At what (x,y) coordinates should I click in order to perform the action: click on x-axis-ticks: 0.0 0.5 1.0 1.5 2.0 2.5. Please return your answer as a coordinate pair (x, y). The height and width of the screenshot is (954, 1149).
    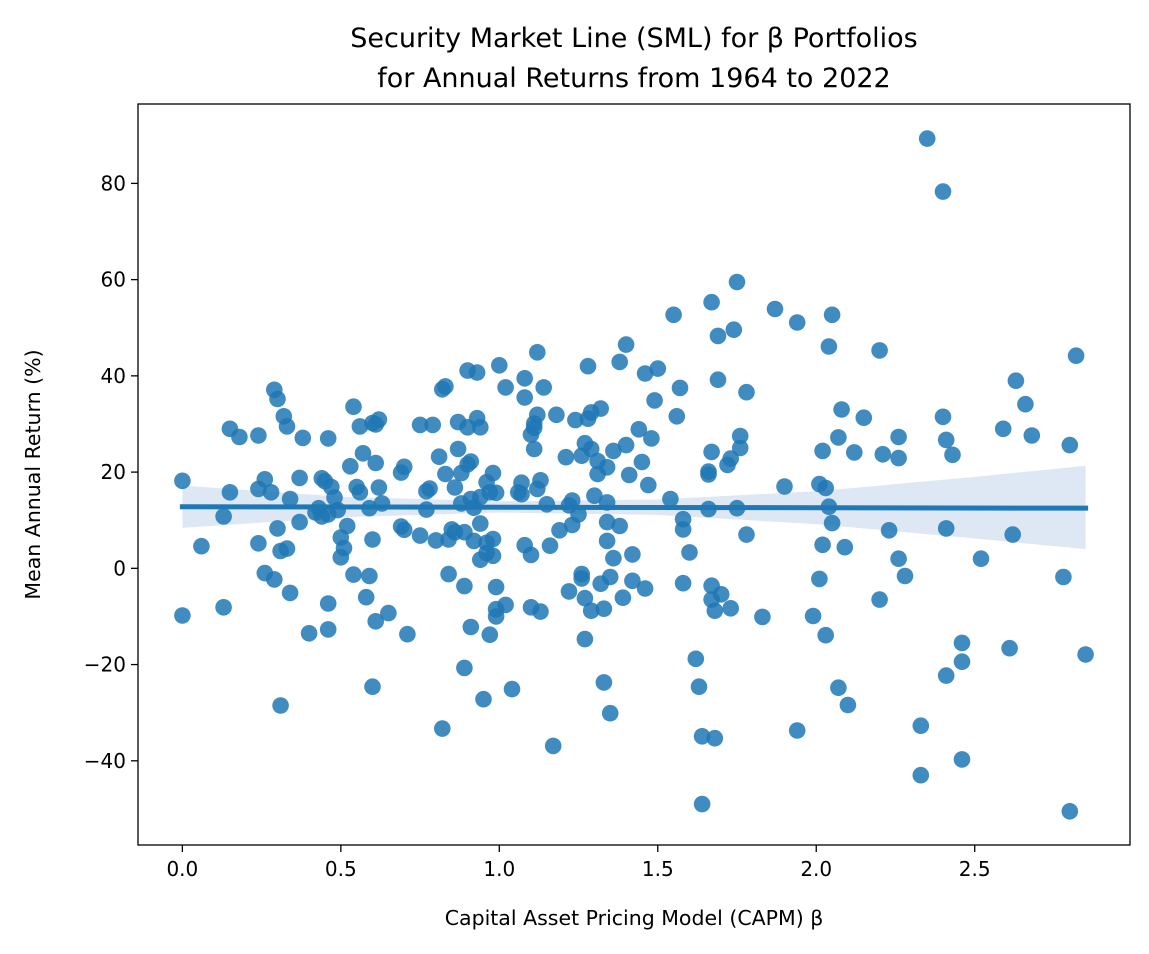
    Looking at the image, I should click on (578, 863).